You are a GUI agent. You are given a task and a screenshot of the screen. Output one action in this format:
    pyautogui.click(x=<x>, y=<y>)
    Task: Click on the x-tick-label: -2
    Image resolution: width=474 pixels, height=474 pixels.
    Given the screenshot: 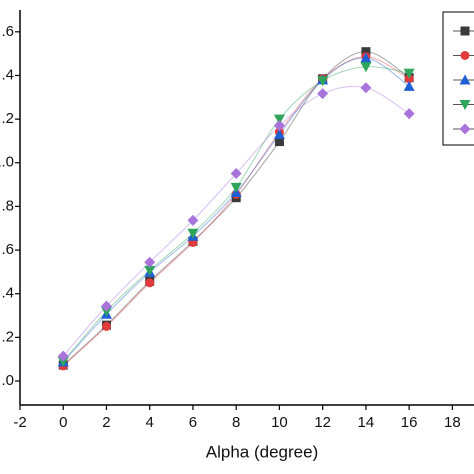 What is the action you would take?
    pyautogui.click(x=19, y=422)
    